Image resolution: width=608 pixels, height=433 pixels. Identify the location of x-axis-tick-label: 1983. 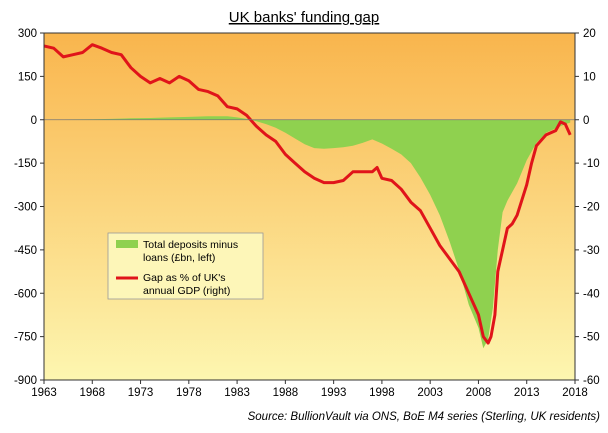
(237, 393).